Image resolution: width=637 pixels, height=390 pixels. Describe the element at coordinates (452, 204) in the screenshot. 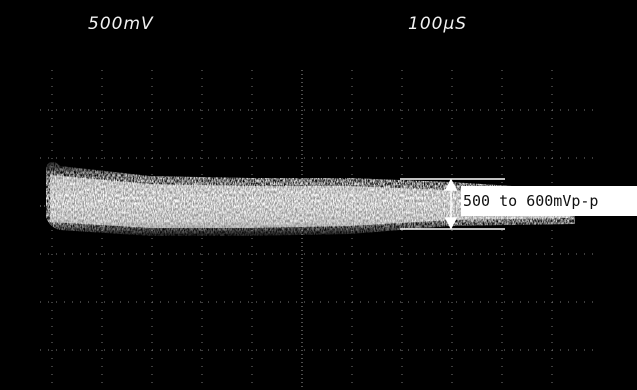

I see `measurement-bracket` at that location.